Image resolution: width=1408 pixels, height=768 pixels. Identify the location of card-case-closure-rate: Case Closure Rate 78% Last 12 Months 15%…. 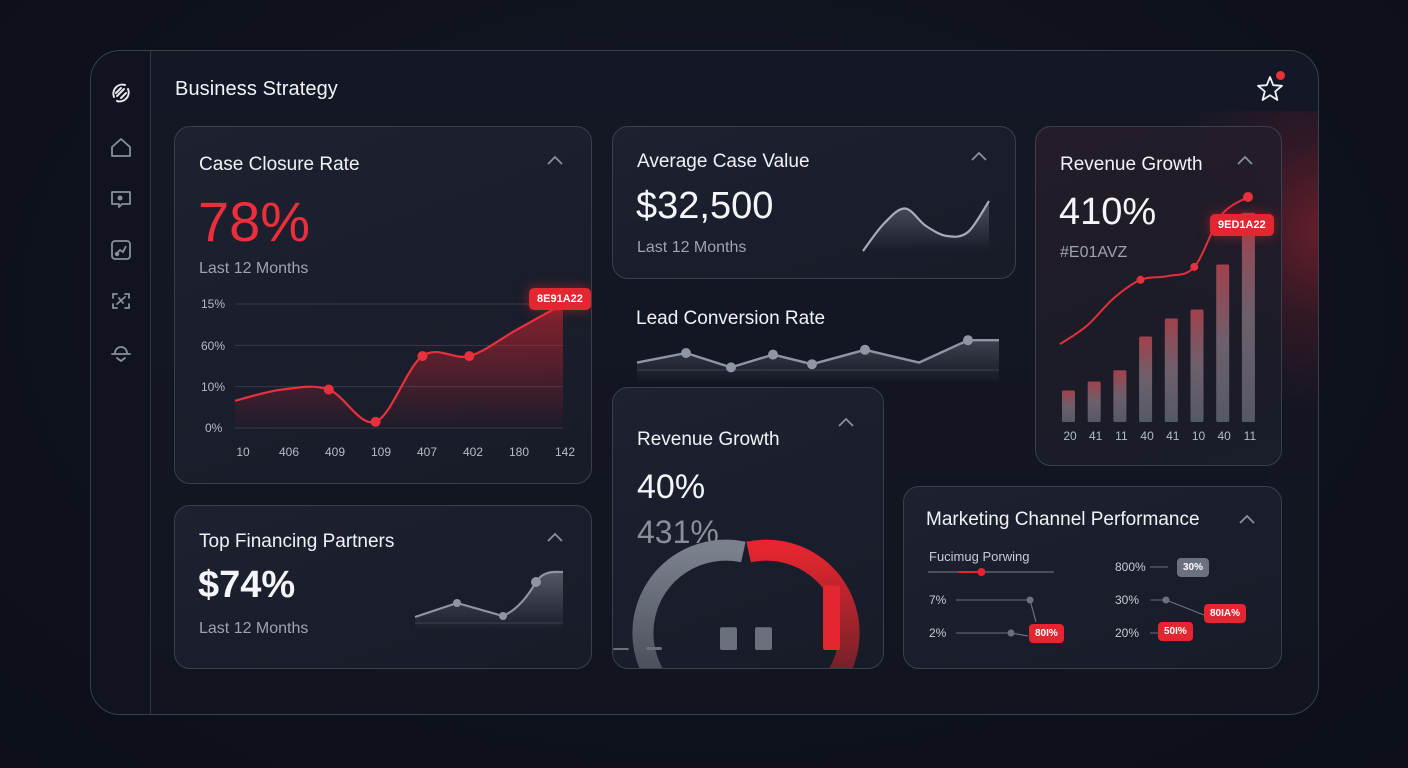
(383, 305).